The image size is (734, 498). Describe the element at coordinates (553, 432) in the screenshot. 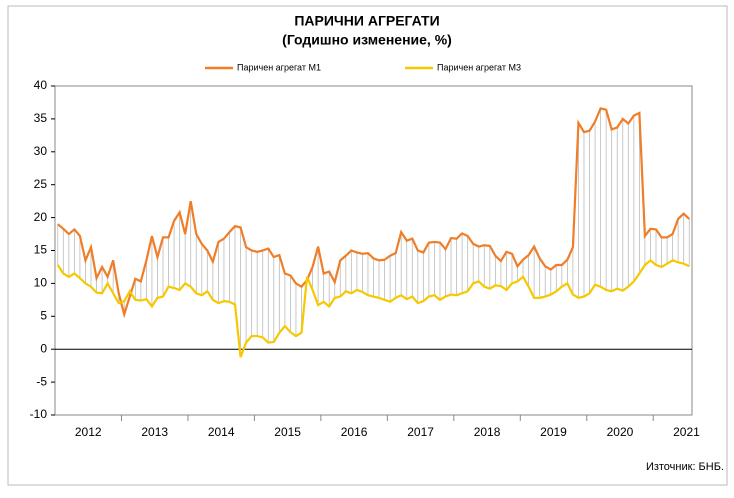

I see `x-tick-label: 2019` at that location.